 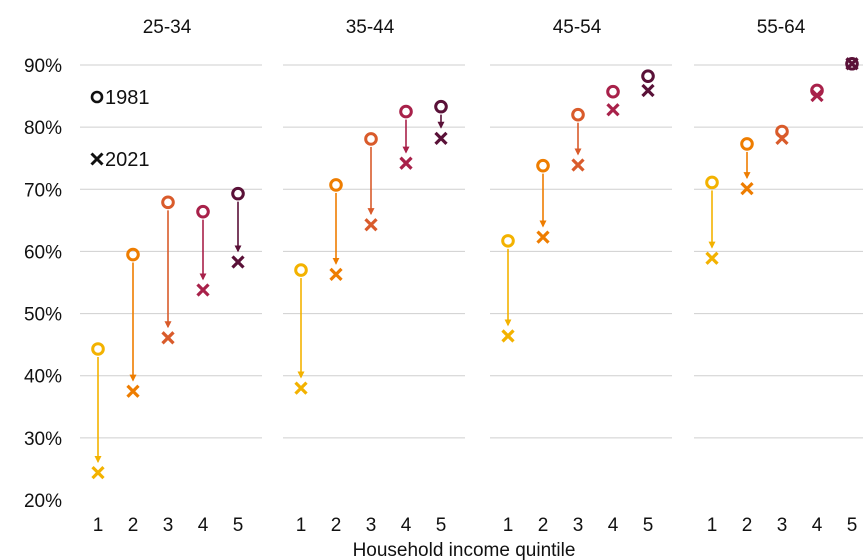 What do you see at coordinates (97, 97) in the screenshot?
I see `legend-circle-icon` at bounding box center [97, 97].